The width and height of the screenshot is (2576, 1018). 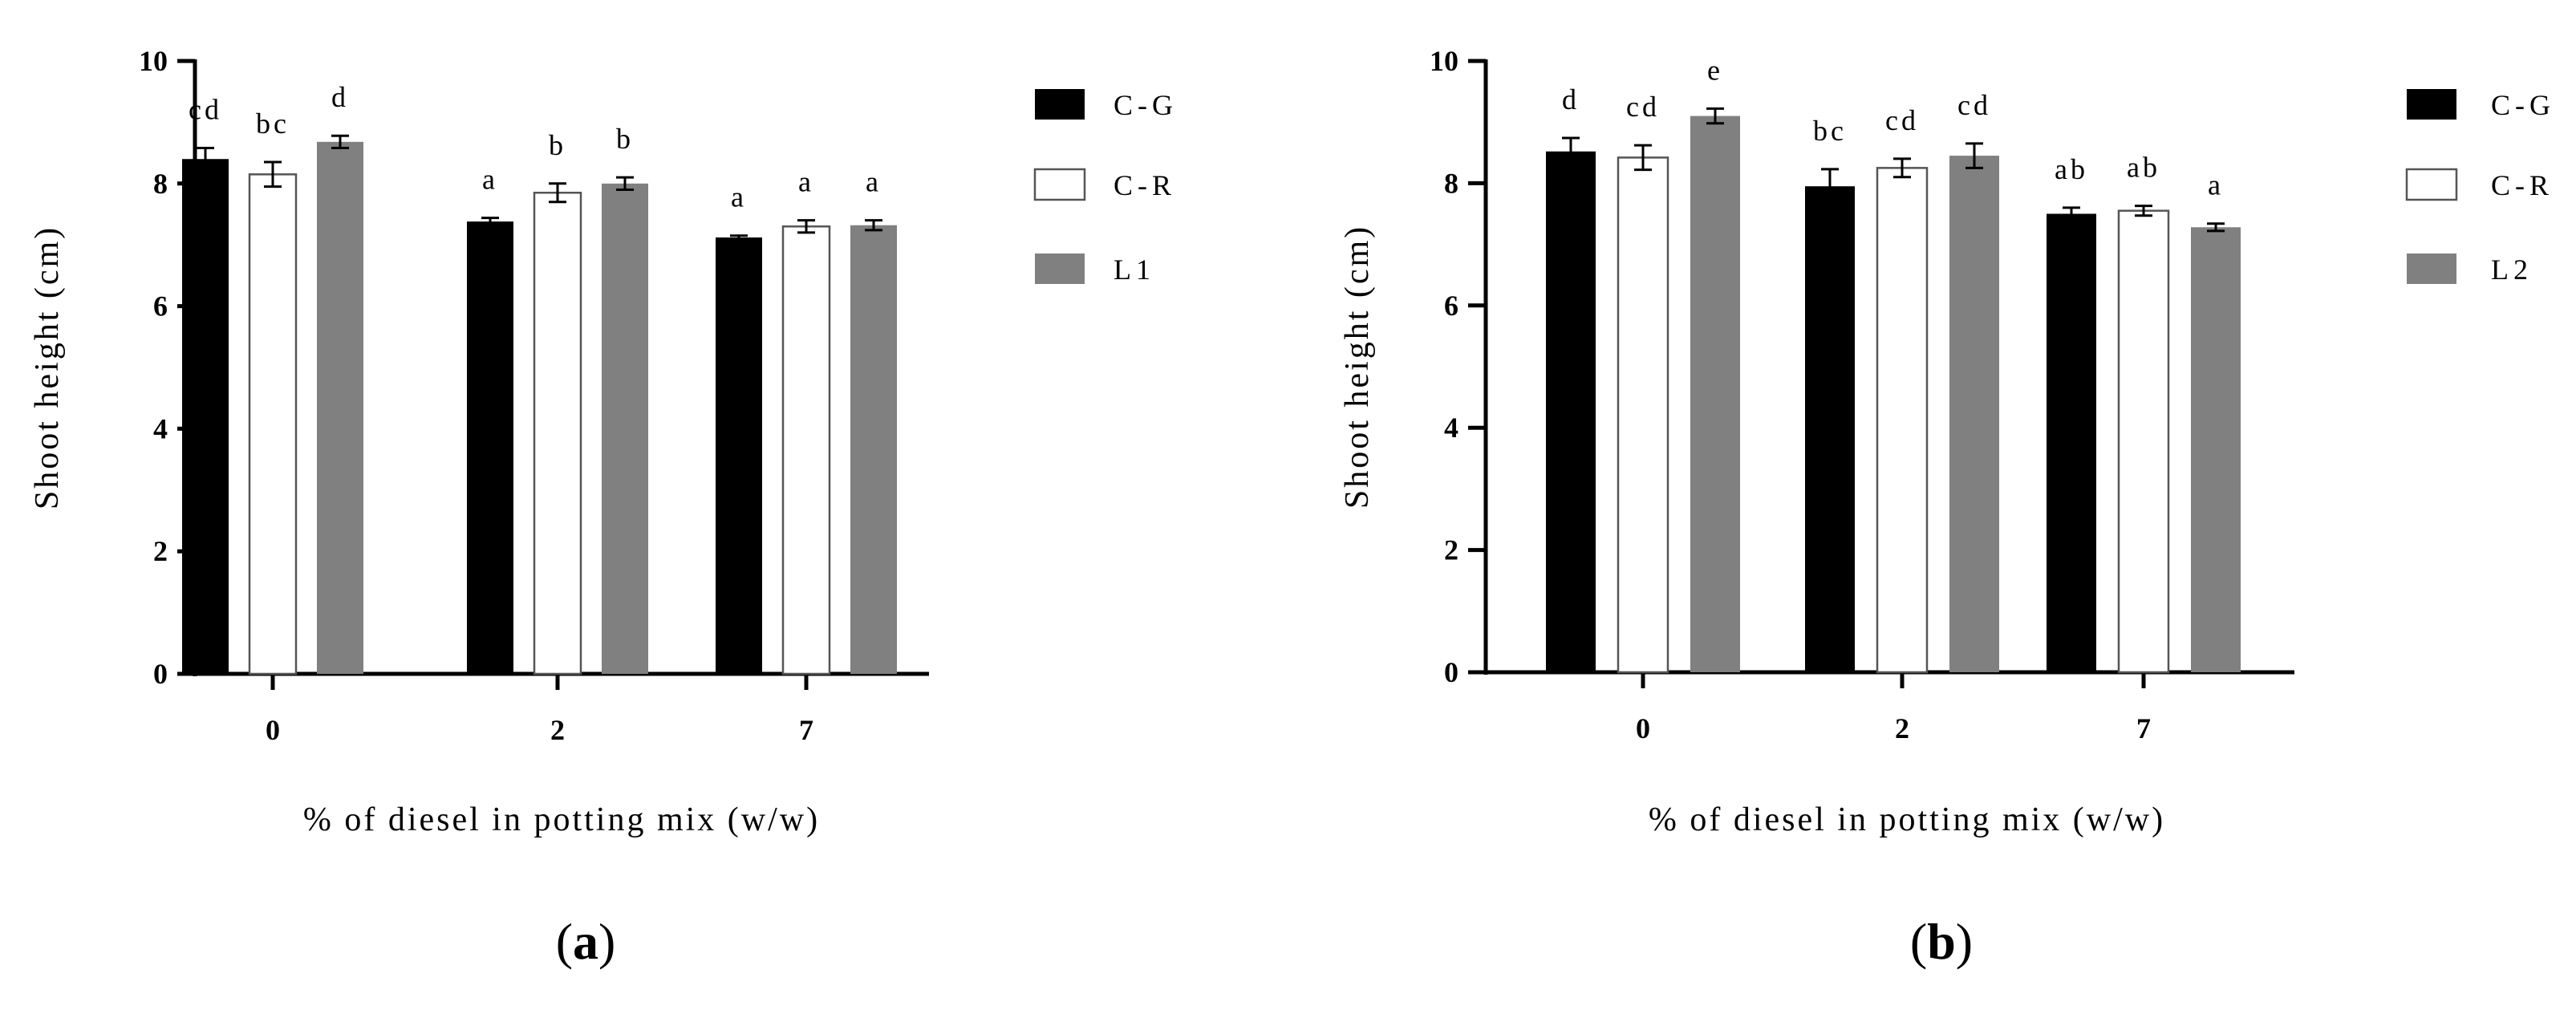 What do you see at coordinates (2512, 270) in the screenshot?
I see `legend-label: L2` at bounding box center [2512, 270].